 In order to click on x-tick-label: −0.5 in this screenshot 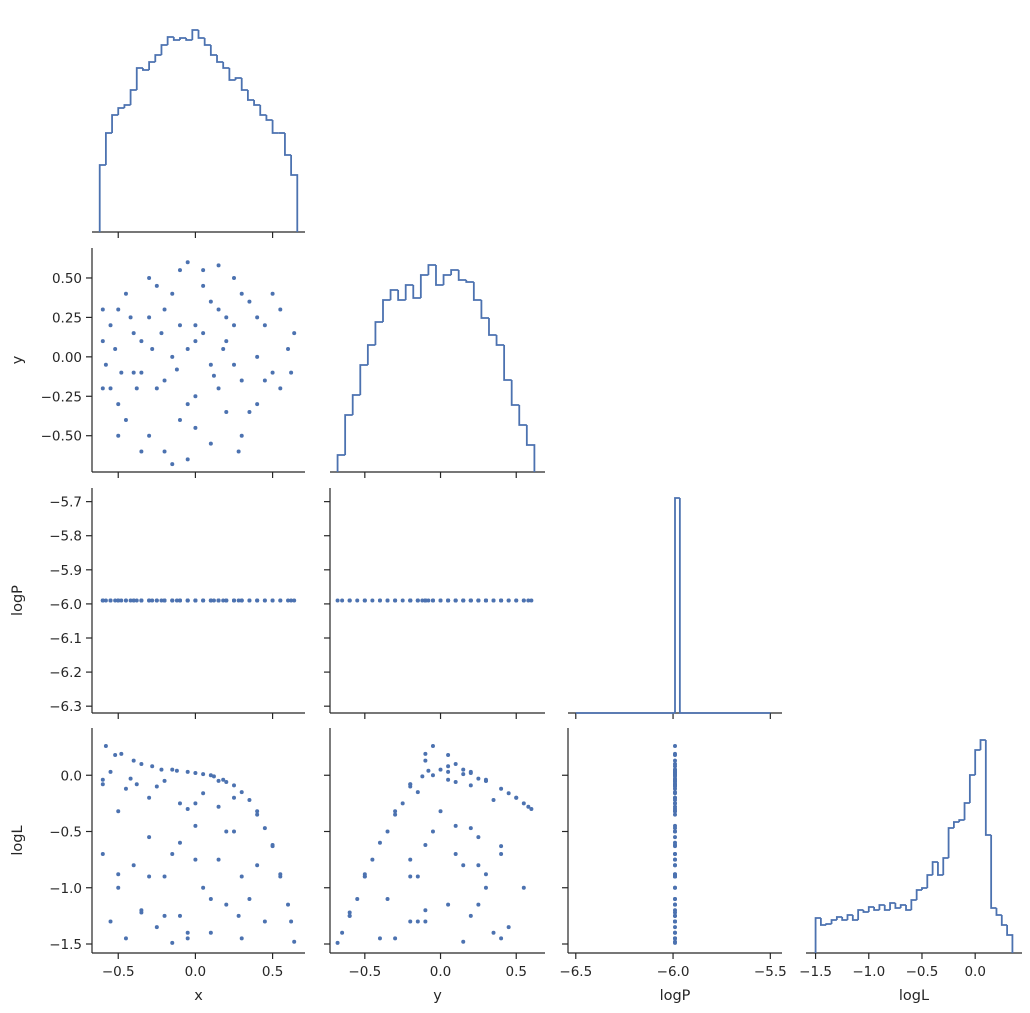, I will do `click(118, 972)`.